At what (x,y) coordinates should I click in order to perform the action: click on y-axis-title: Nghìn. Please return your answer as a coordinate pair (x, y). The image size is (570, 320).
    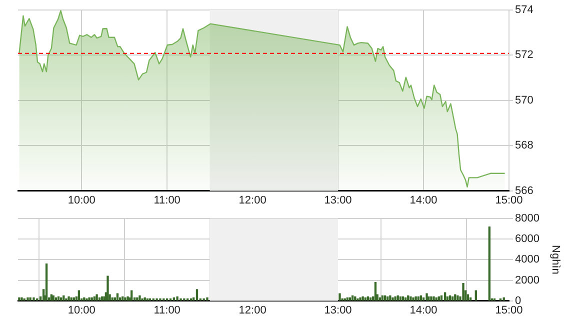
    Looking at the image, I should click on (555, 259).